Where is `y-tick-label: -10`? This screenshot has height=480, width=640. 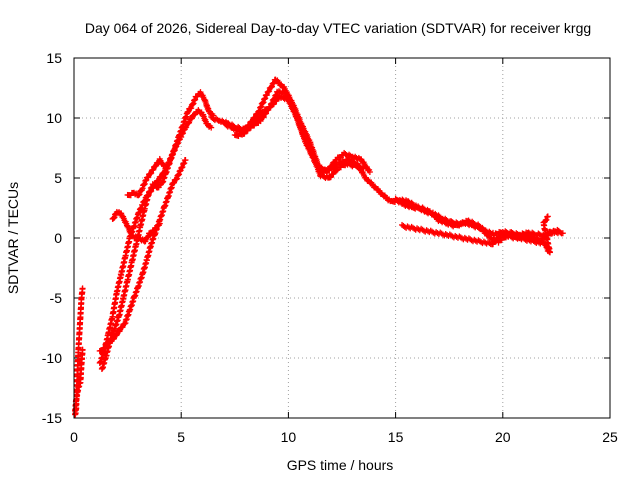
y-tick-label: -10 is located at coordinates (52, 358).